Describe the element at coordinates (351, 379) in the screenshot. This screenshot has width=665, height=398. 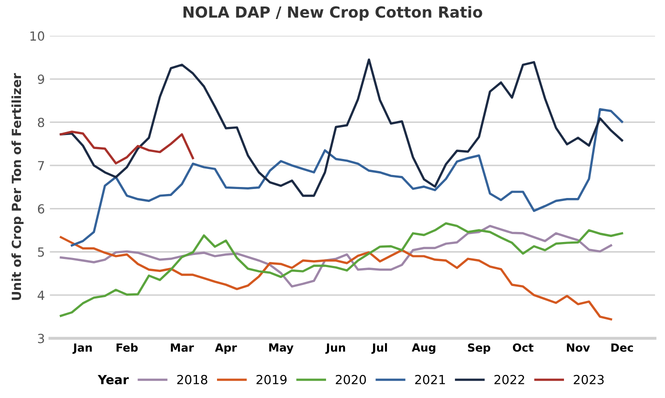
I see `legend-label: 2020` at that location.